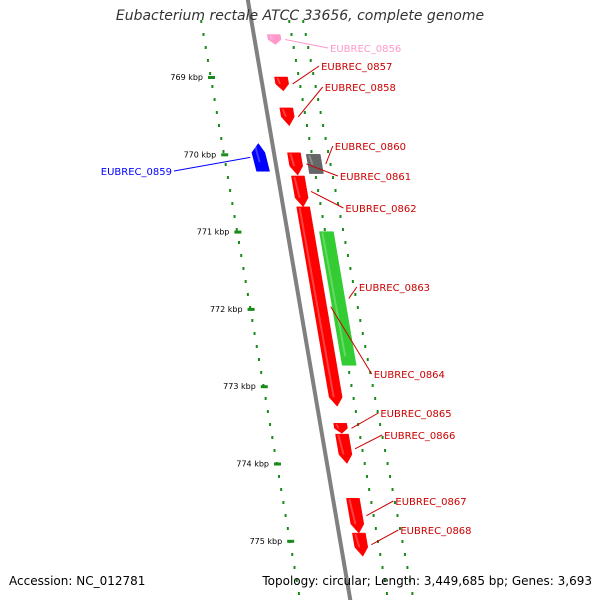 The image size is (600, 600). I want to click on gene-label: EUBREC_0867, so click(430, 502).